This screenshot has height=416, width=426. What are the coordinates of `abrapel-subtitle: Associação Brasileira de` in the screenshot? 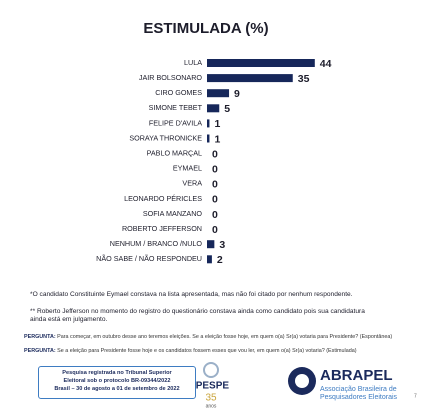 It's located at (358, 389).